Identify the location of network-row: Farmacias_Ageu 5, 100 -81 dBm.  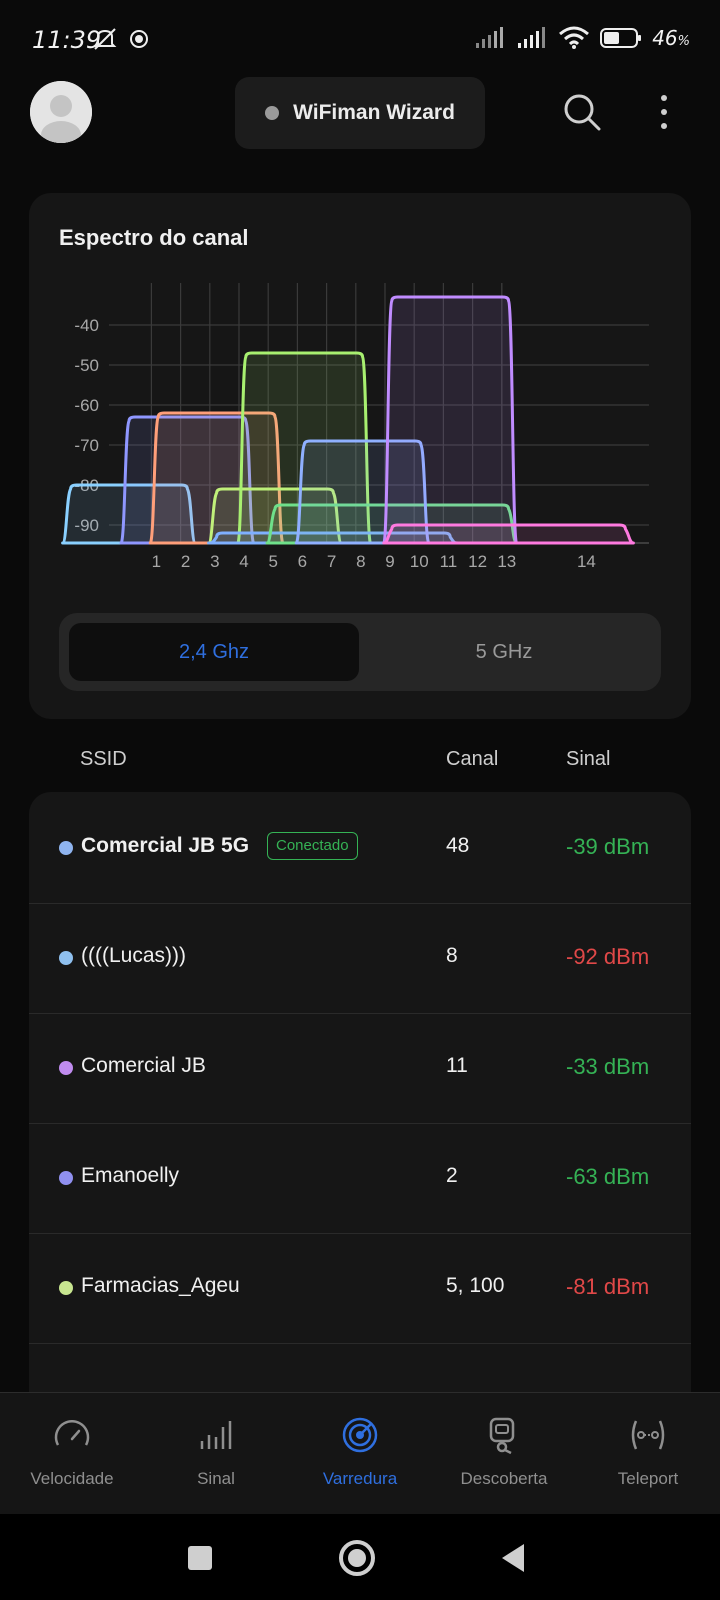
(360, 1288).